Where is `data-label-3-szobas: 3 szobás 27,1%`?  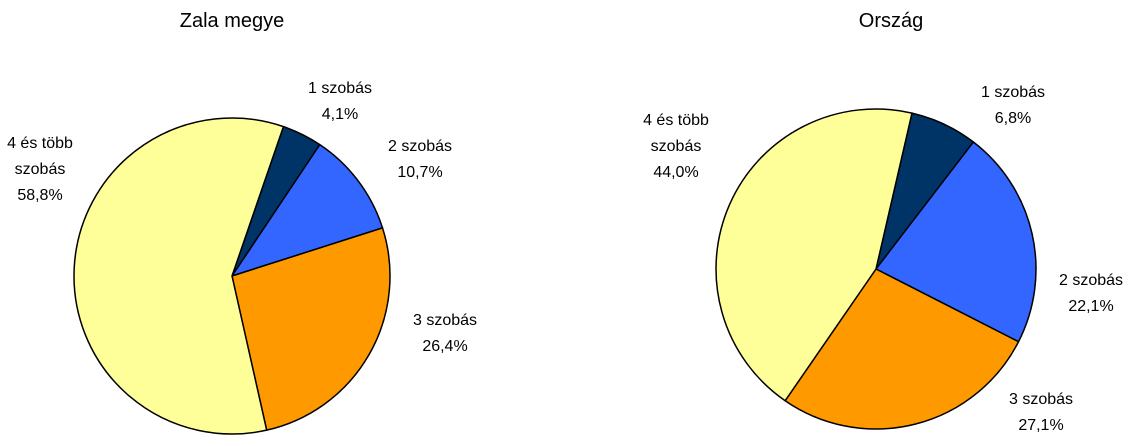
data-label-3-szobas: 3 szobás 27,1% is located at coordinates (1041, 412).